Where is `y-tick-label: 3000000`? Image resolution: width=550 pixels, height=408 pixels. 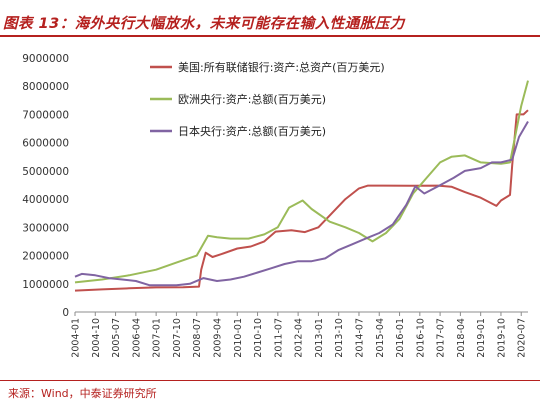 y-tick-label: 3000000 is located at coordinates (45, 228).